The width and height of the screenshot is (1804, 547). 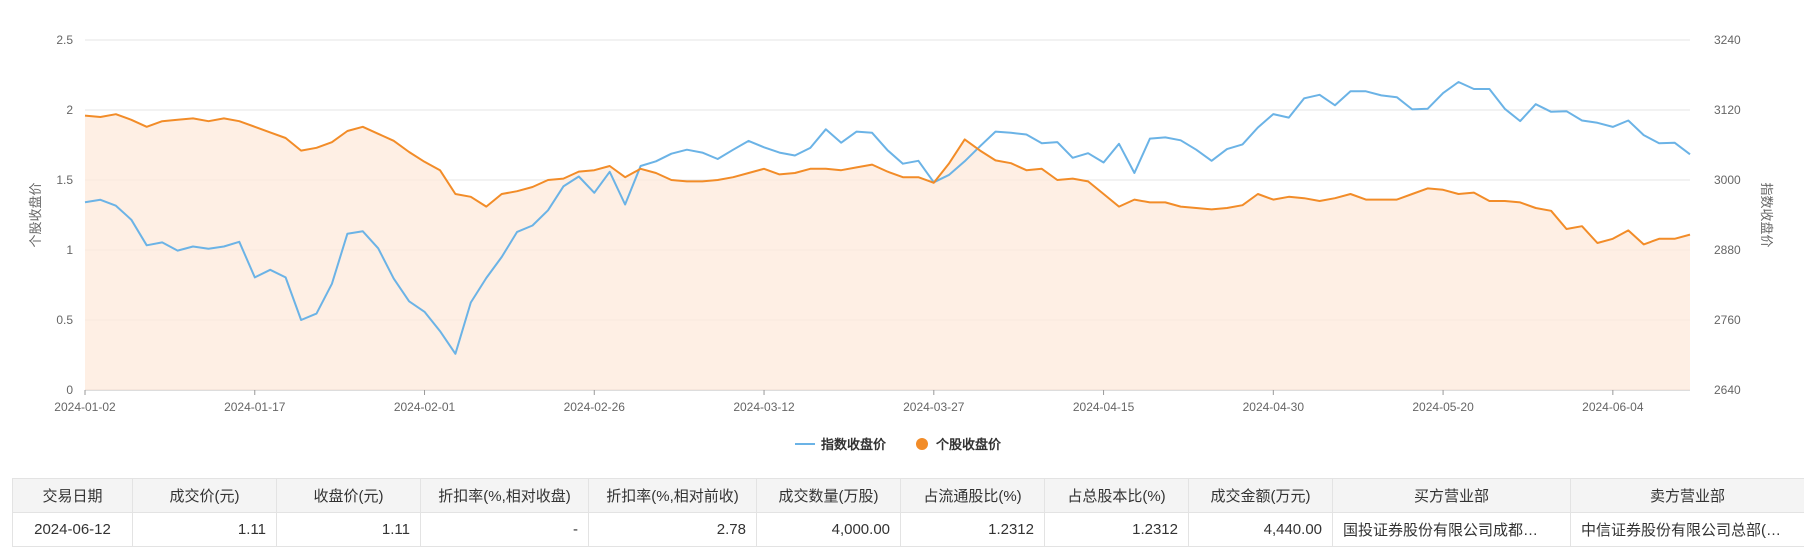 I want to click on y-right-tick-label: 2760, so click(x=1727, y=320).